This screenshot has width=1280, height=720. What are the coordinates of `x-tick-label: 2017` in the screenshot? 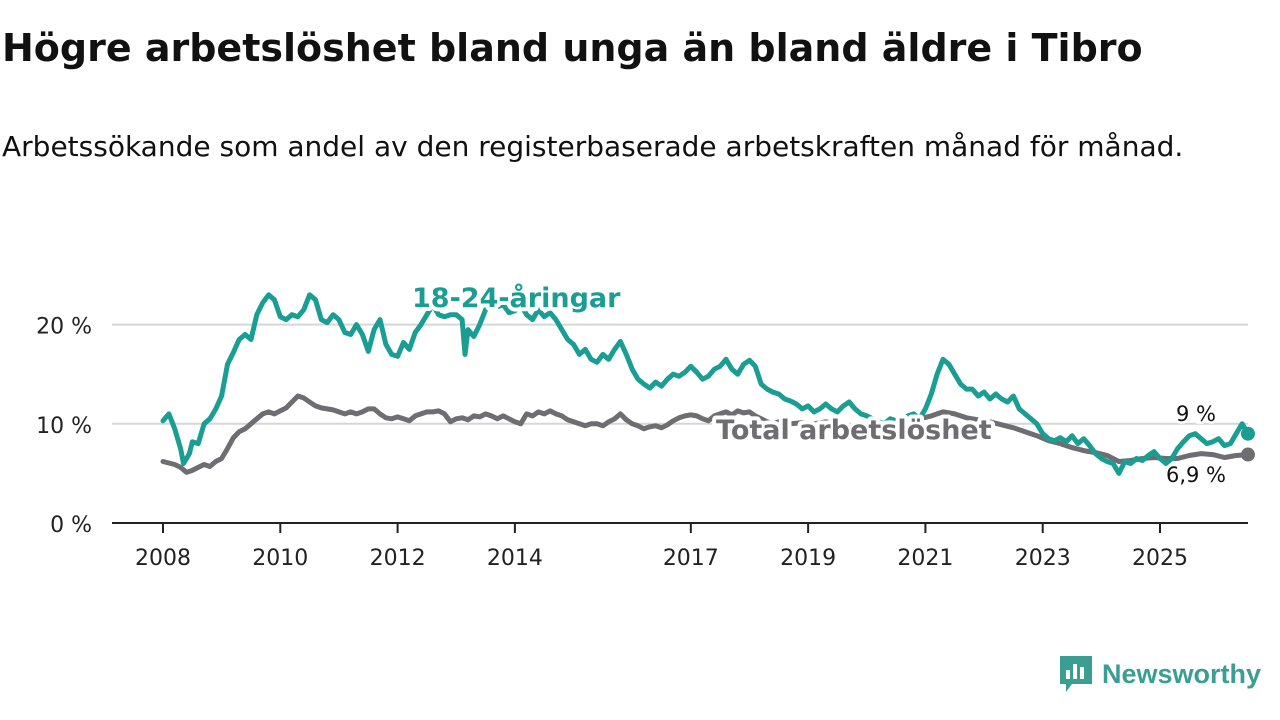 It's located at (691, 558).